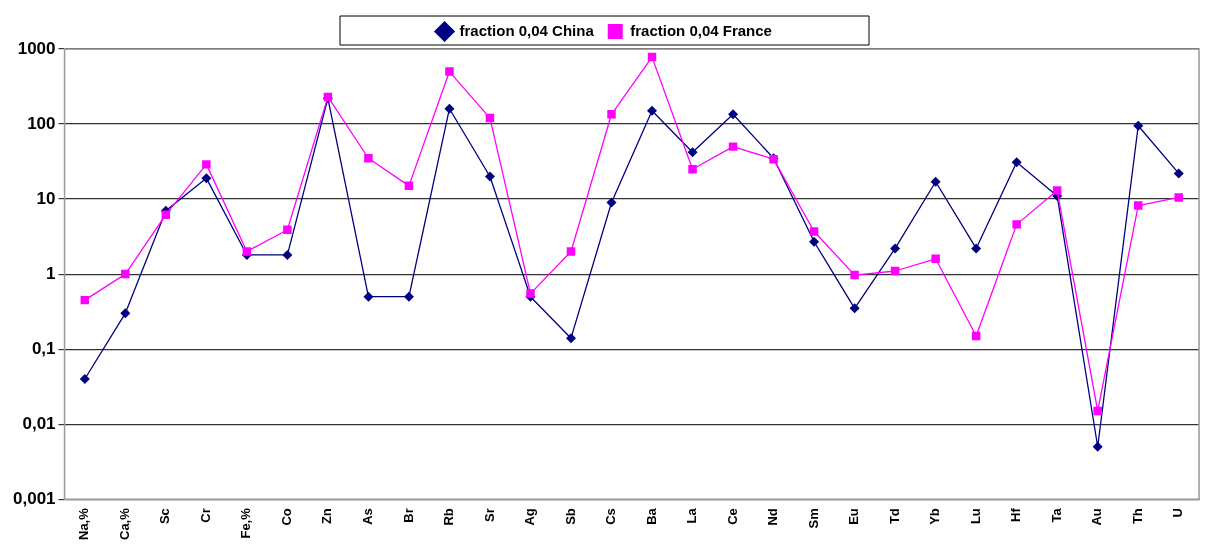 The image size is (1219, 553). Describe the element at coordinates (449, 517) in the screenshot. I see `x-tick-label: Rb` at that location.